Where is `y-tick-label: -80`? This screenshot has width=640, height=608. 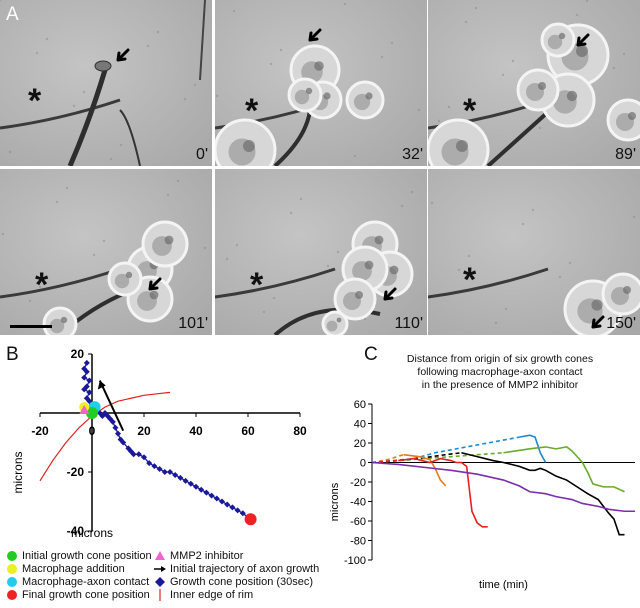 y-tick-label: -80 is located at coordinates (358, 542).